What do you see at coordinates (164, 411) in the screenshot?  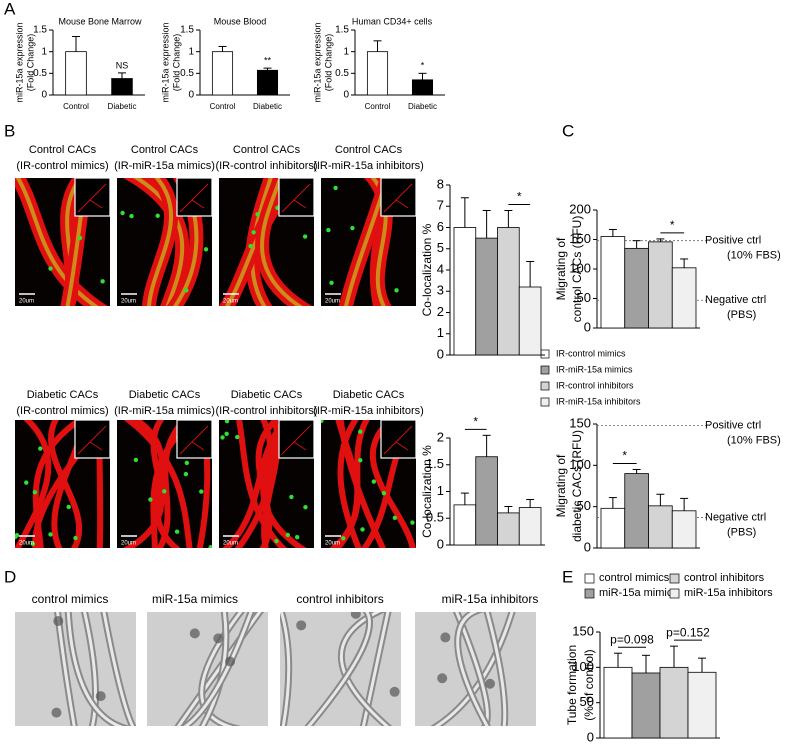 I see `image-title: (IR-miR-15a mimics)` at bounding box center [164, 411].